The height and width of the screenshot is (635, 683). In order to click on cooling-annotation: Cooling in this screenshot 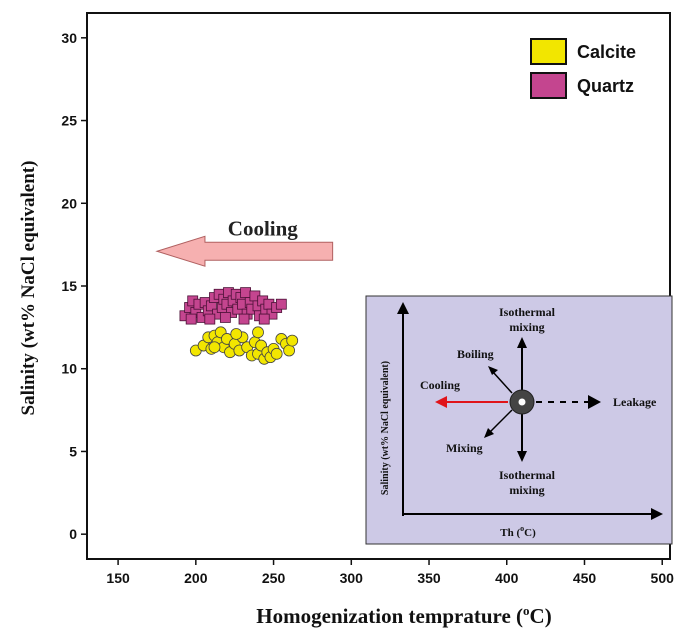, I will do `click(244, 241)`.